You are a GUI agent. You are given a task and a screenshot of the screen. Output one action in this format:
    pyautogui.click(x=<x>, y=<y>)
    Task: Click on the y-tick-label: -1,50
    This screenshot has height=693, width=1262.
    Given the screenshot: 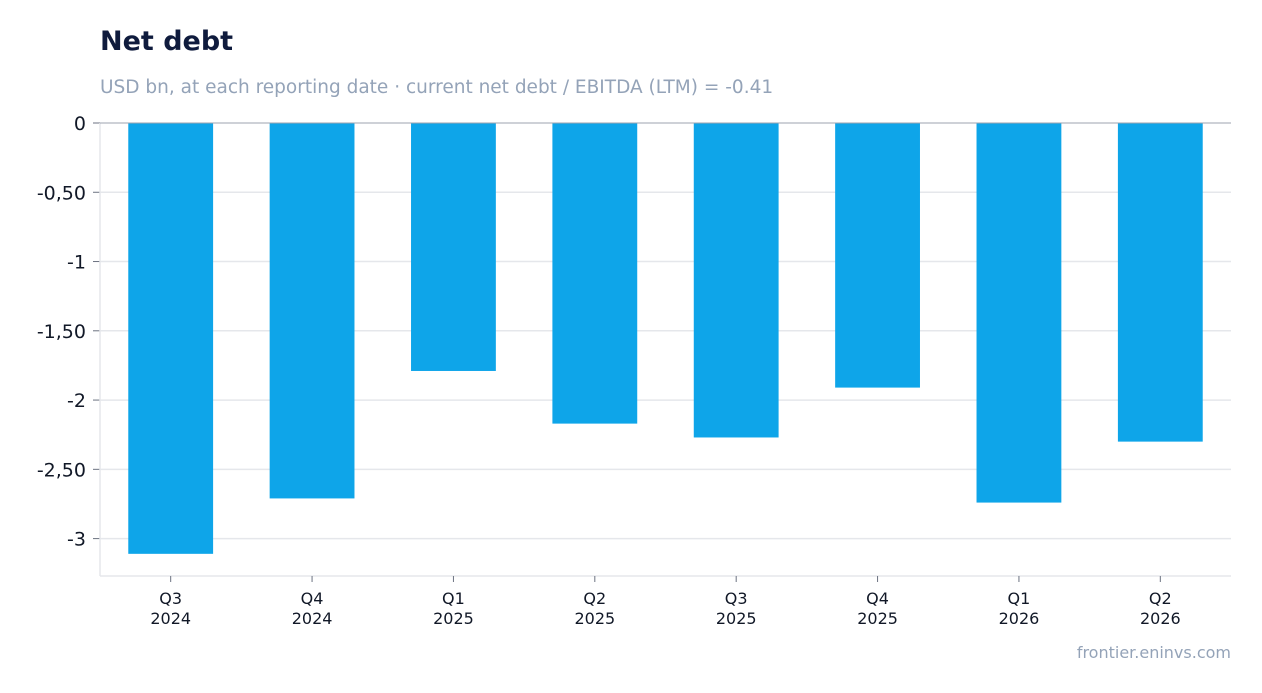 What is the action you would take?
    pyautogui.click(x=61, y=332)
    